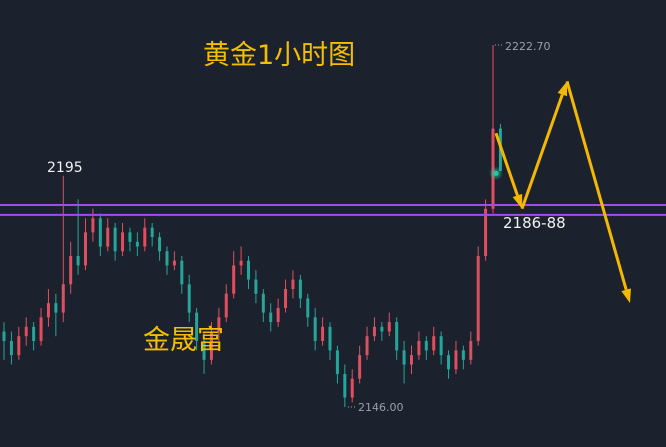  I want to click on level-lines, so click(333, 191).